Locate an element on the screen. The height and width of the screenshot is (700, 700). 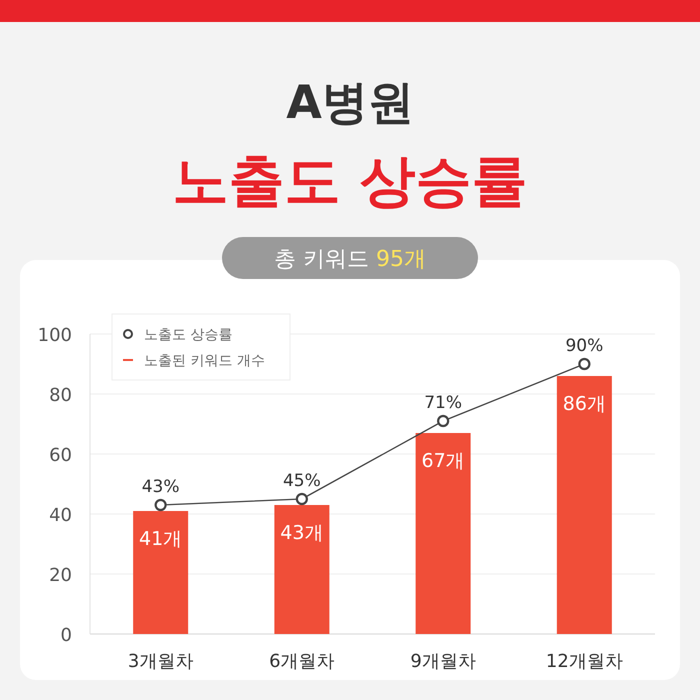
y-tick-label: 80 is located at coordinates (60, 395).